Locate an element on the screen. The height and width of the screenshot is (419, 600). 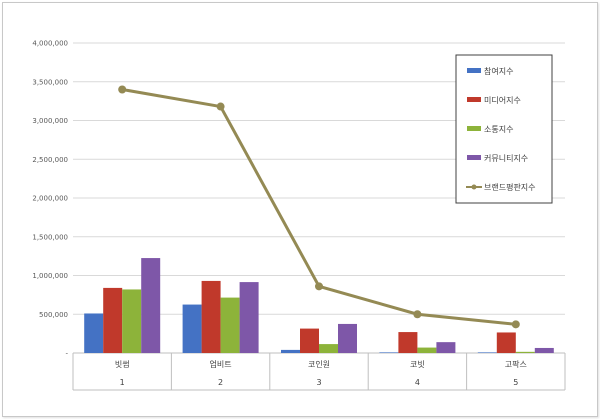
x-category-index: 2 is located at coordinates (220, 382).